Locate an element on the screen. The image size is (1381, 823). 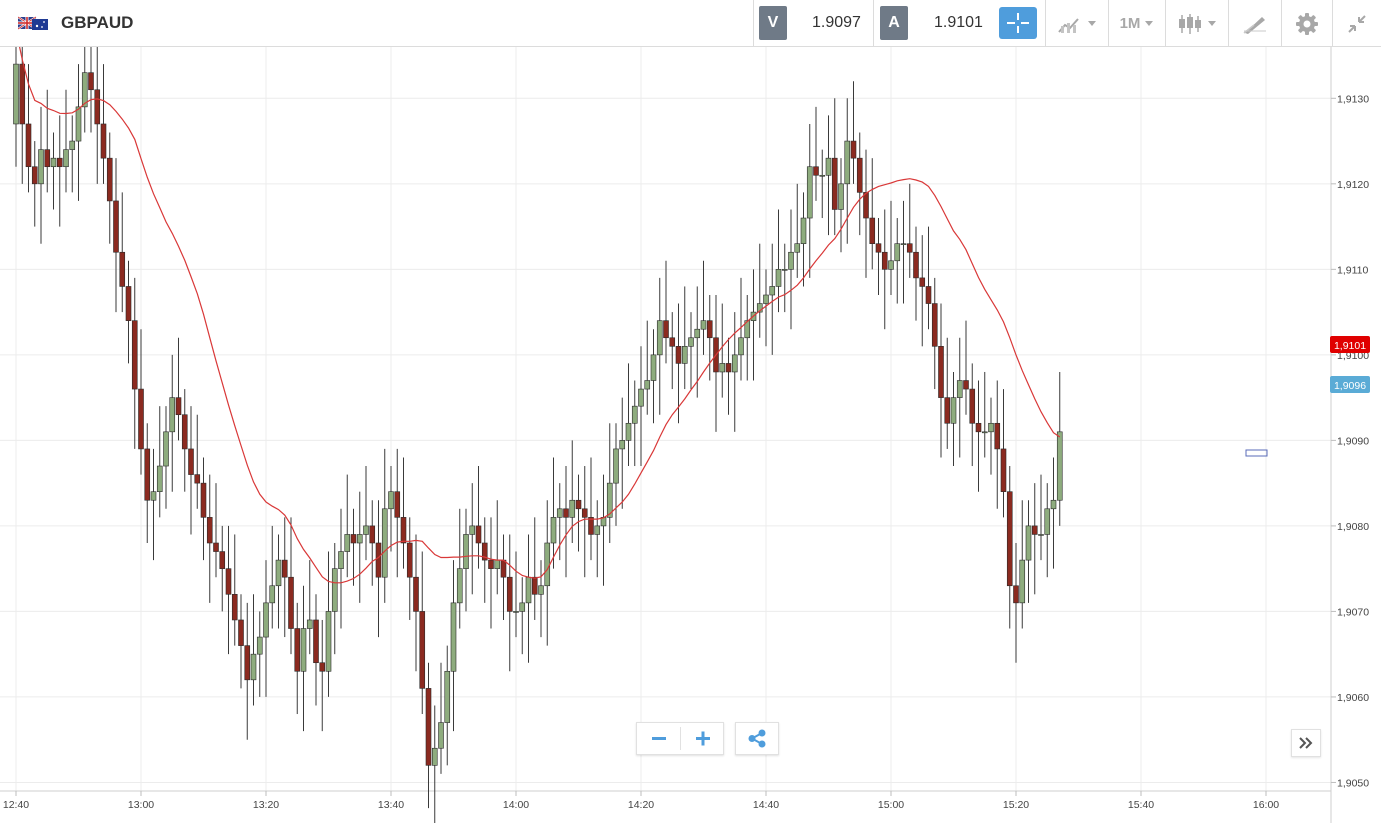
scroll-to-latest-button is located at coordinates (1306, 743).